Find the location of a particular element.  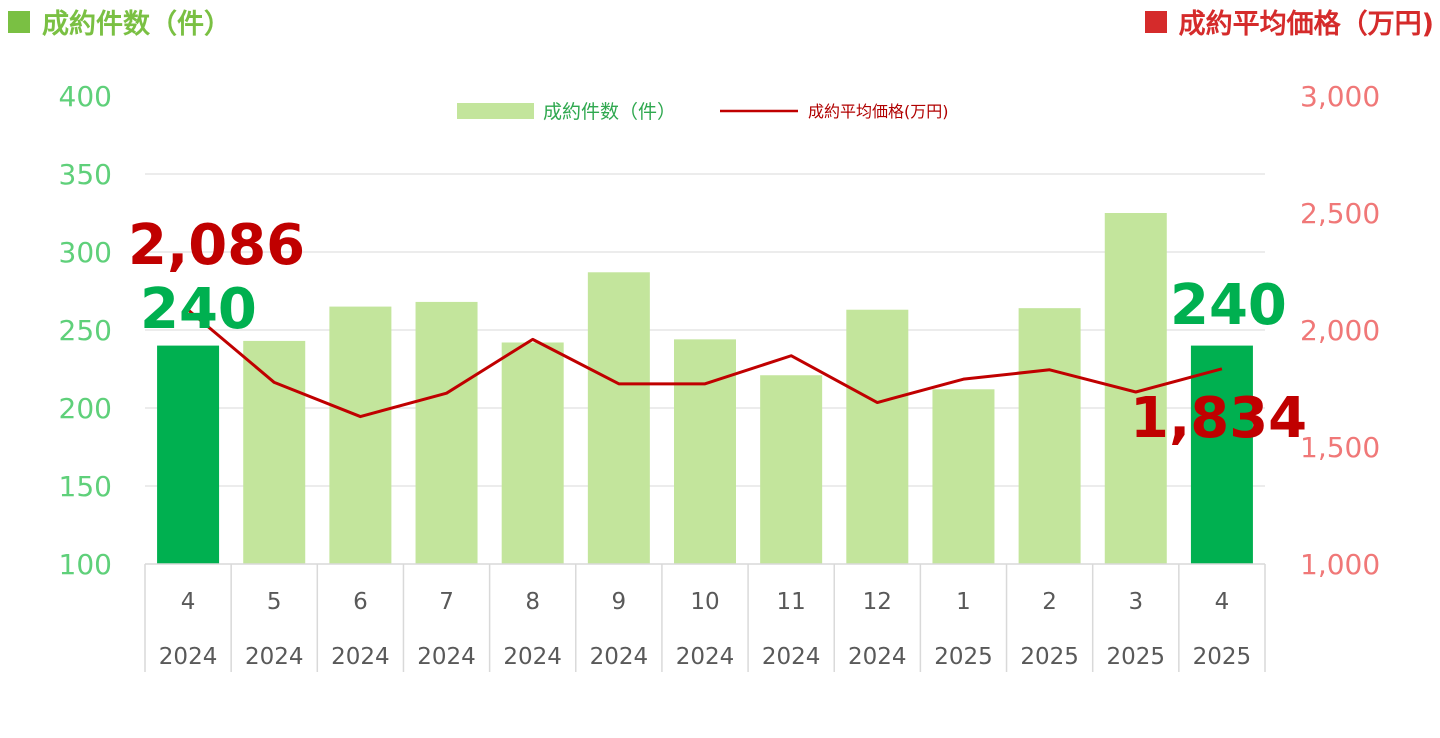

x-category-label: 7 is located at coordinates (446, 602).